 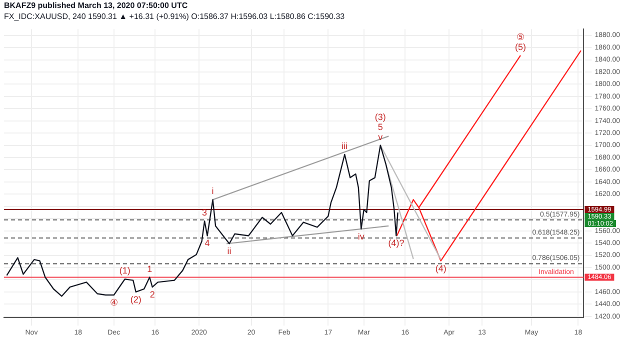 What do you see at coordinates (381, 137) in the screenshot?
I see `annotation: v` at bounding box center [381, 137].